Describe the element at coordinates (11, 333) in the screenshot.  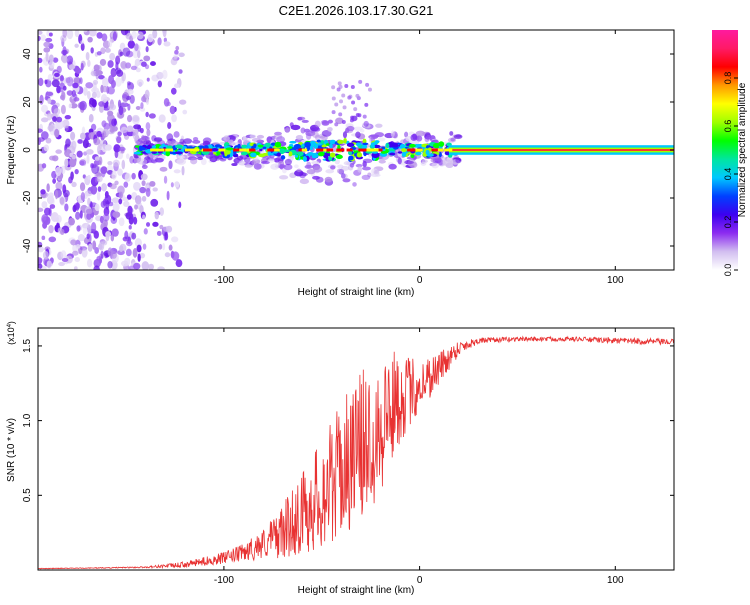
I see `snr-multiplier: (x104)` at that location.